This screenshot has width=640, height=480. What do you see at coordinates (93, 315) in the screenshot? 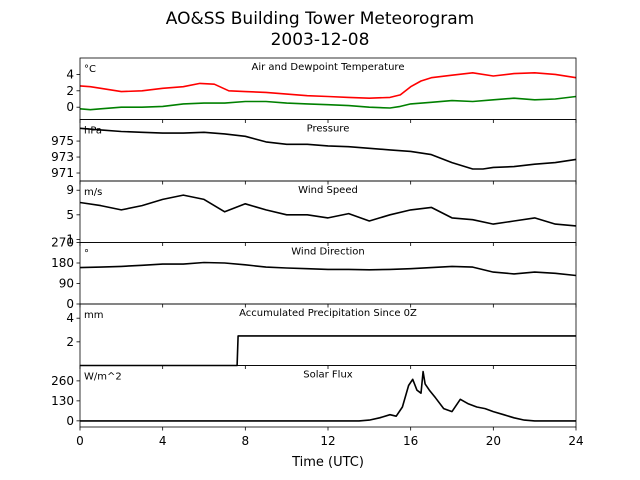
I see `panel-unit: mm` at bounding box center [93, 315].